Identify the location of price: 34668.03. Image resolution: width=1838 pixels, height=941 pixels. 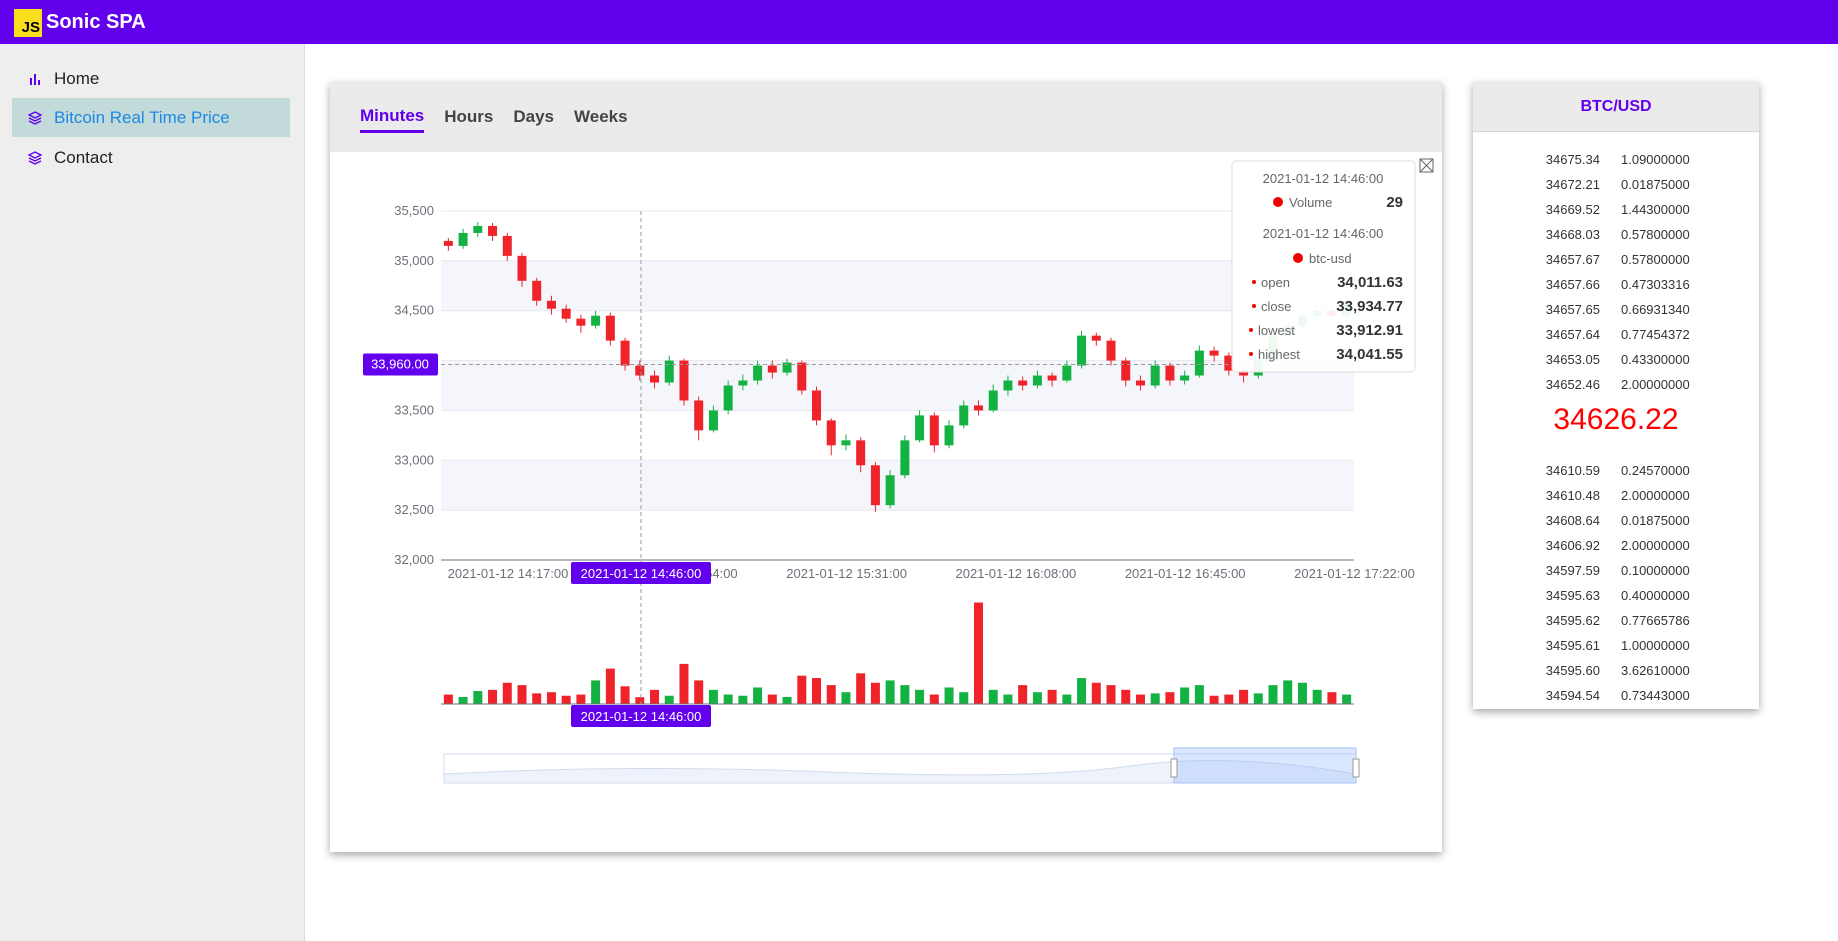
(1572, 234).